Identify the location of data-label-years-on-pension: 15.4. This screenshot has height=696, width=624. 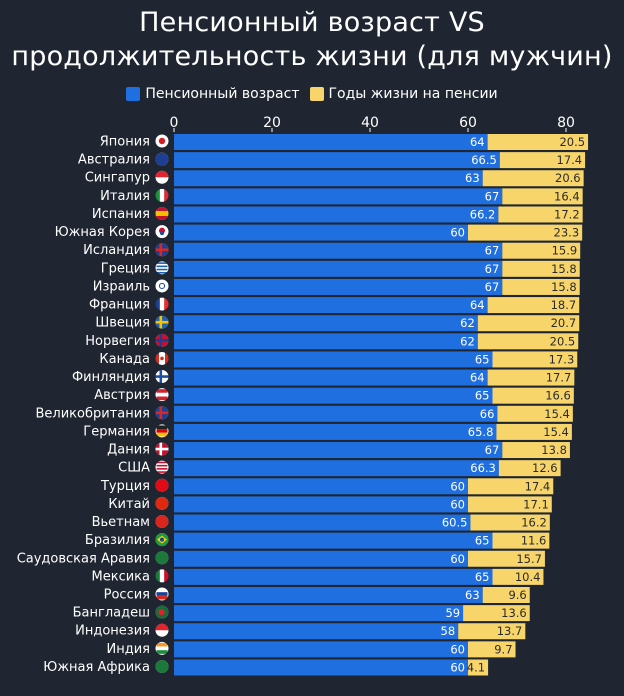
(557, 414).